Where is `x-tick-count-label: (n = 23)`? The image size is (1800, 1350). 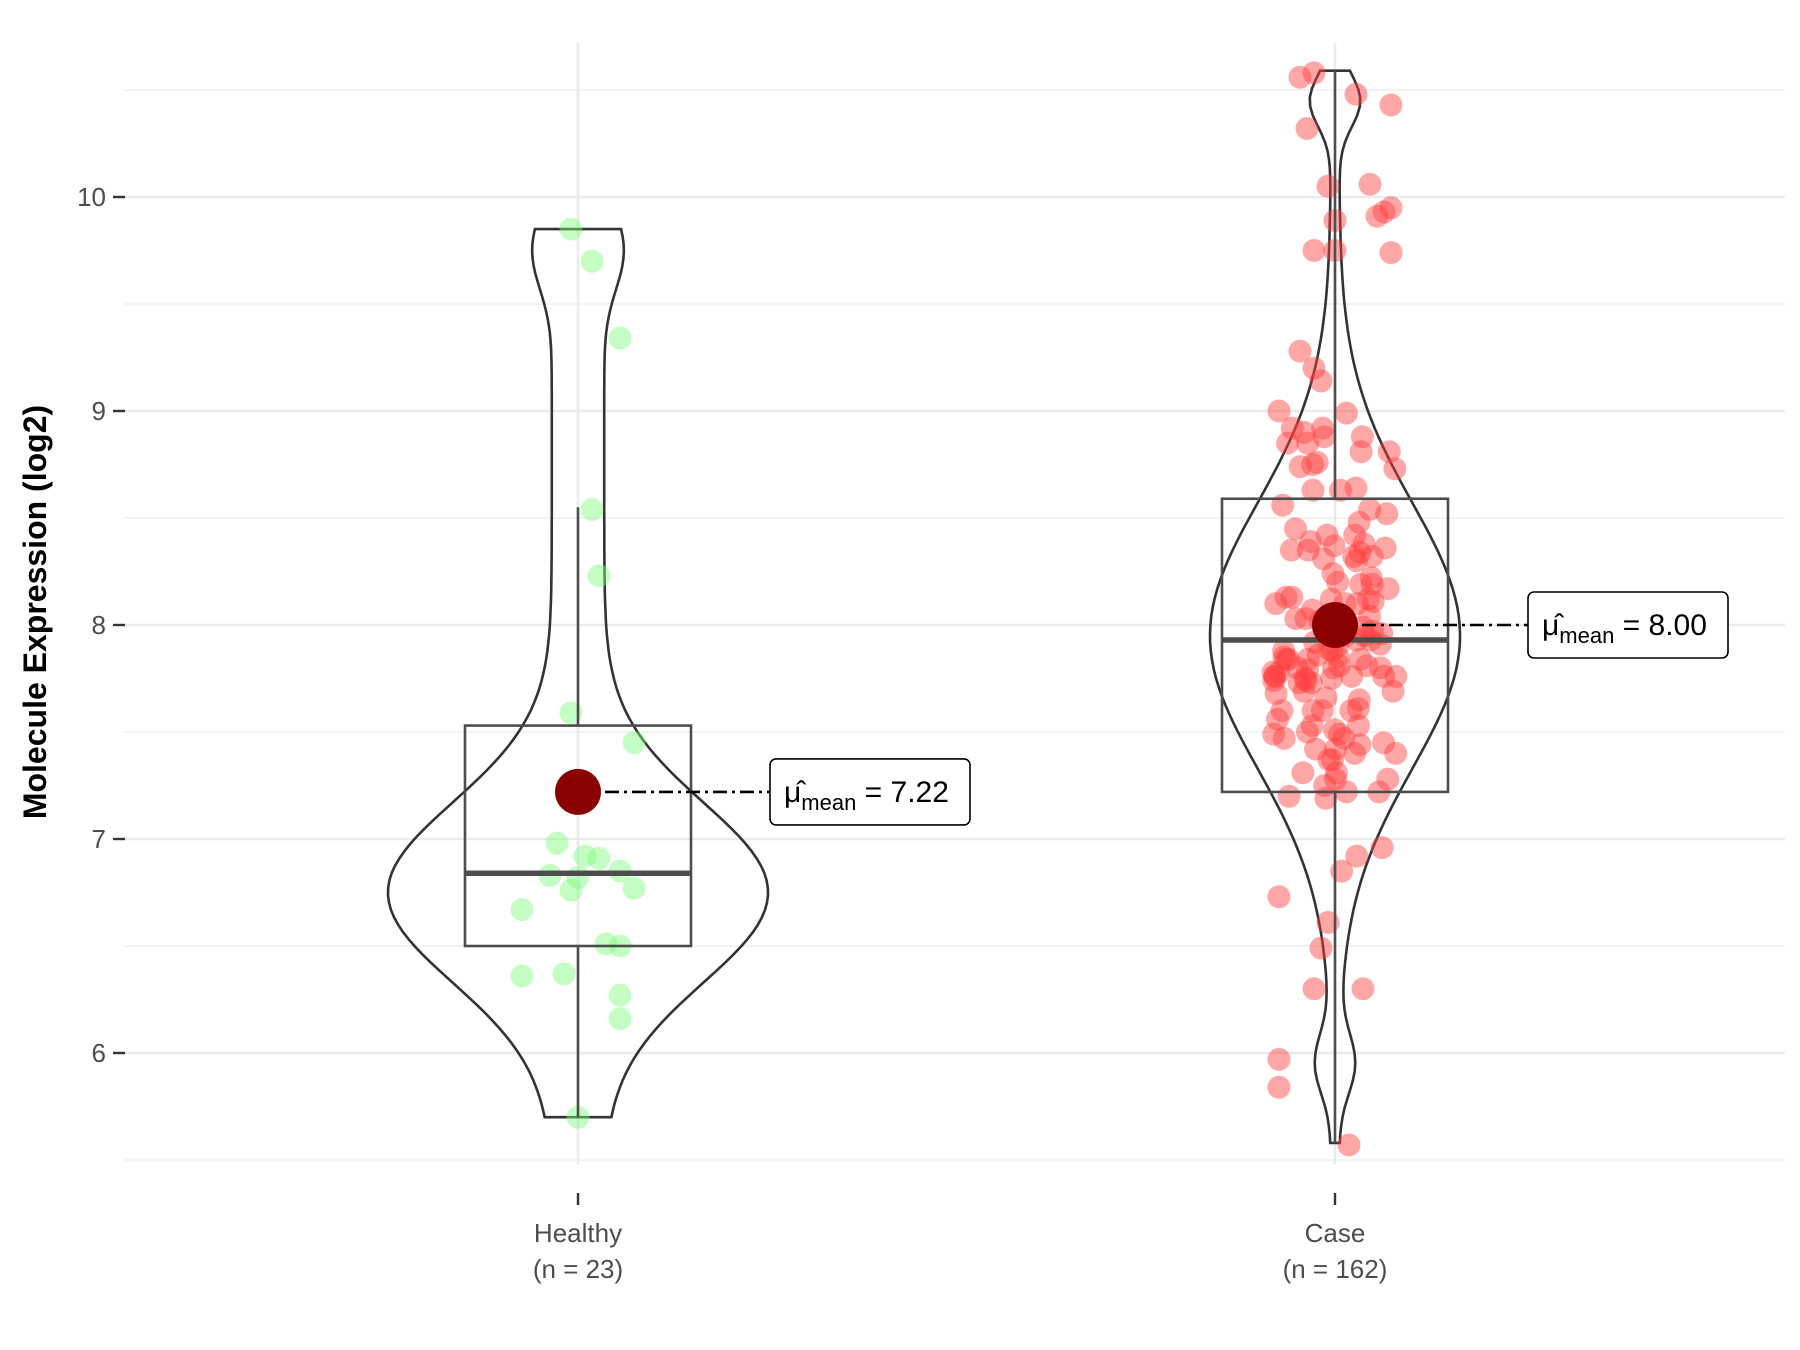 x-tick-count-label: (n = 23) is located at coordinates (578, 1269).